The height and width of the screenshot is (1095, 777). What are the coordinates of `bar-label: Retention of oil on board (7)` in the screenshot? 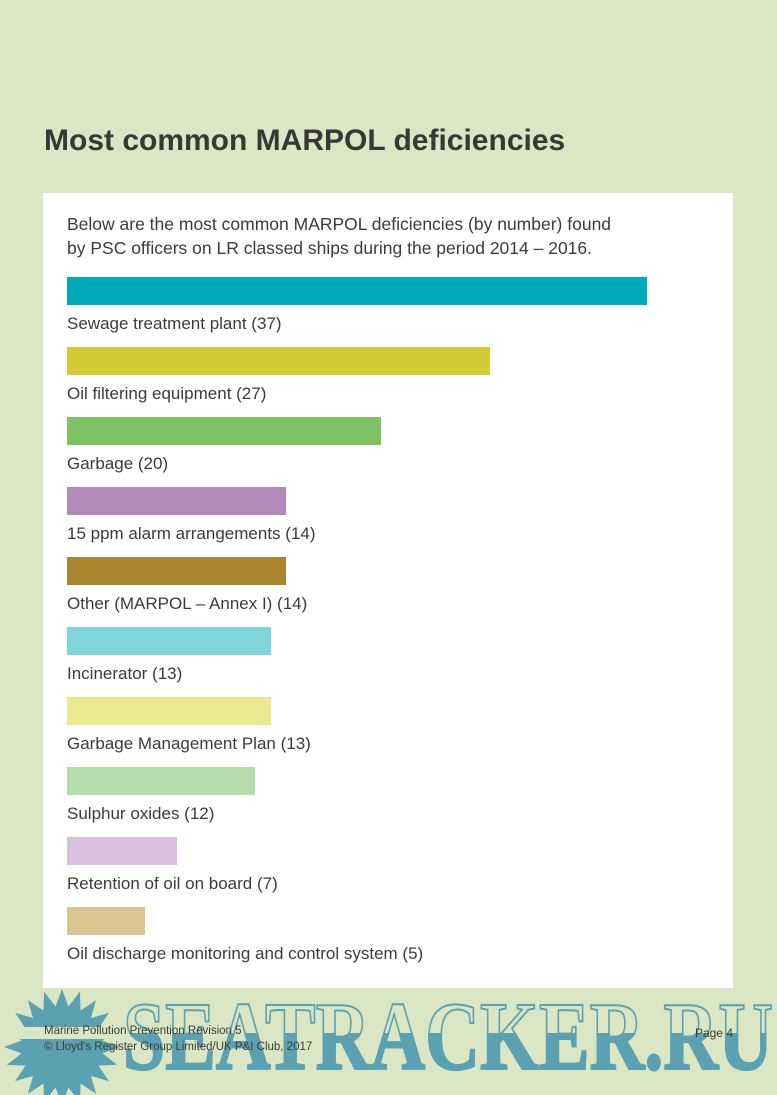 It's located at (172, 883).